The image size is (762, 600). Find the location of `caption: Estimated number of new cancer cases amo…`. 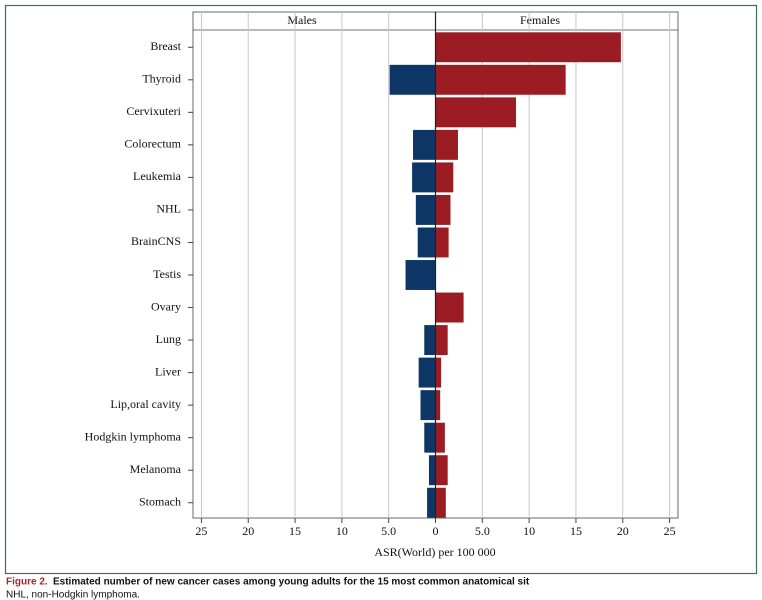

caption: Estimated number of new cancer cases amo… is located at coordinates (291, 582).